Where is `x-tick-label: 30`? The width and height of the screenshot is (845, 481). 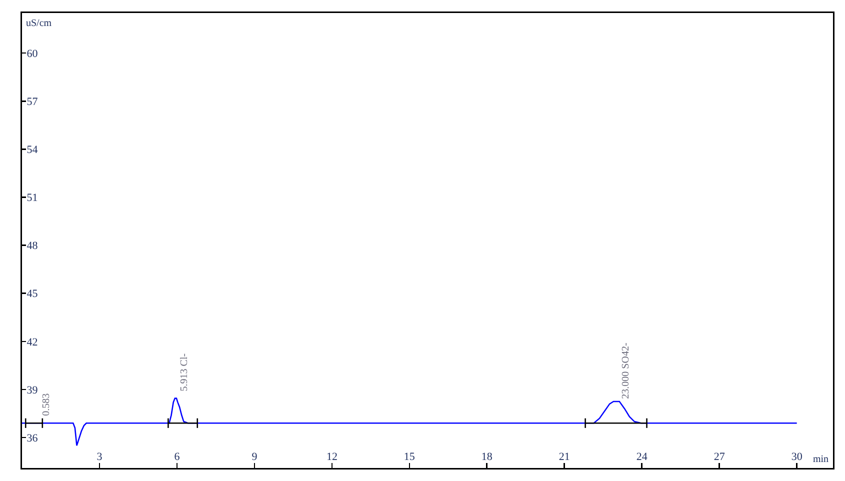 x-tick-label: 30 is located at coordinates (797, 457).